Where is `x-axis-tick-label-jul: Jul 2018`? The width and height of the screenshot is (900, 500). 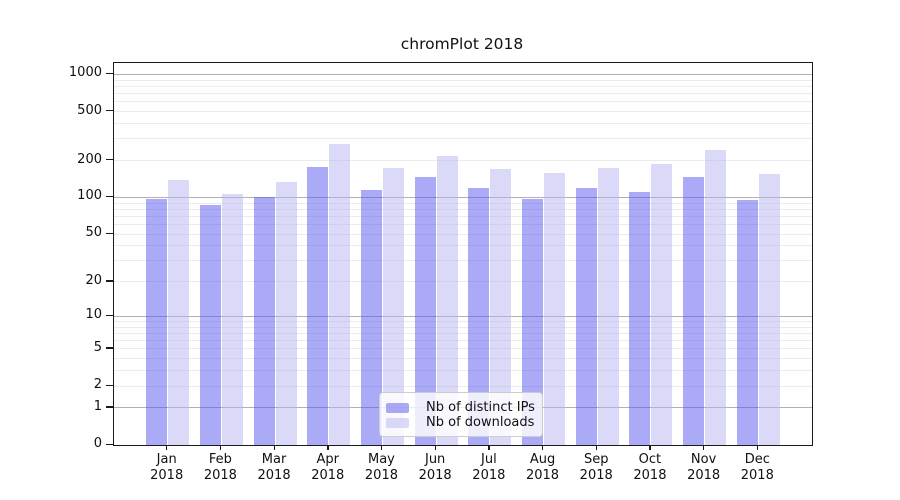 x-axis-tick-label-jul: Jul 2018 is located at coordinates (489, 467).